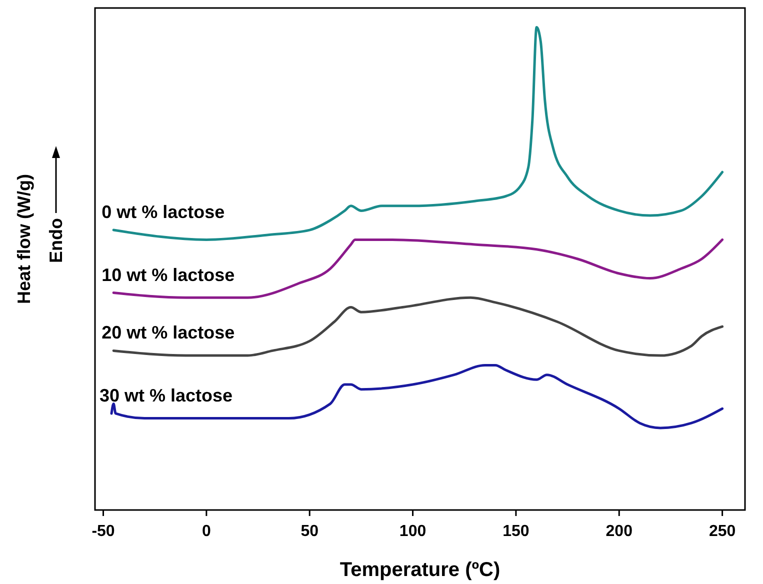 This screenshot has width=763, height=584. I want to click on y-axis-title: Heat flow (W/g), so click(24, 239).